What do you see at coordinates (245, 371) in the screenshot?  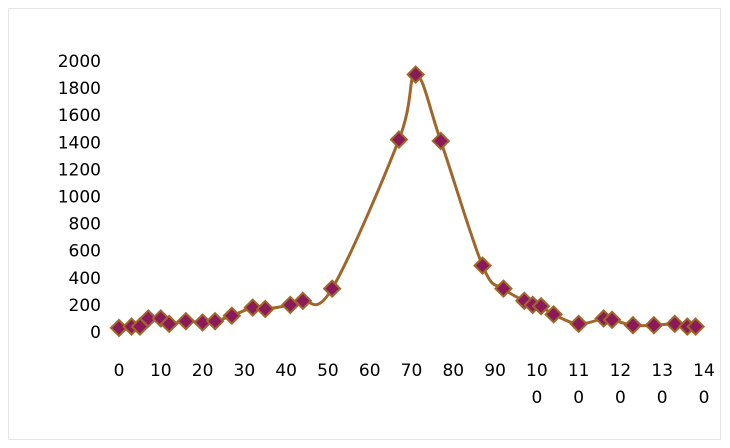 I see `x-tick-label: 30` at bounding box center [245, 371].